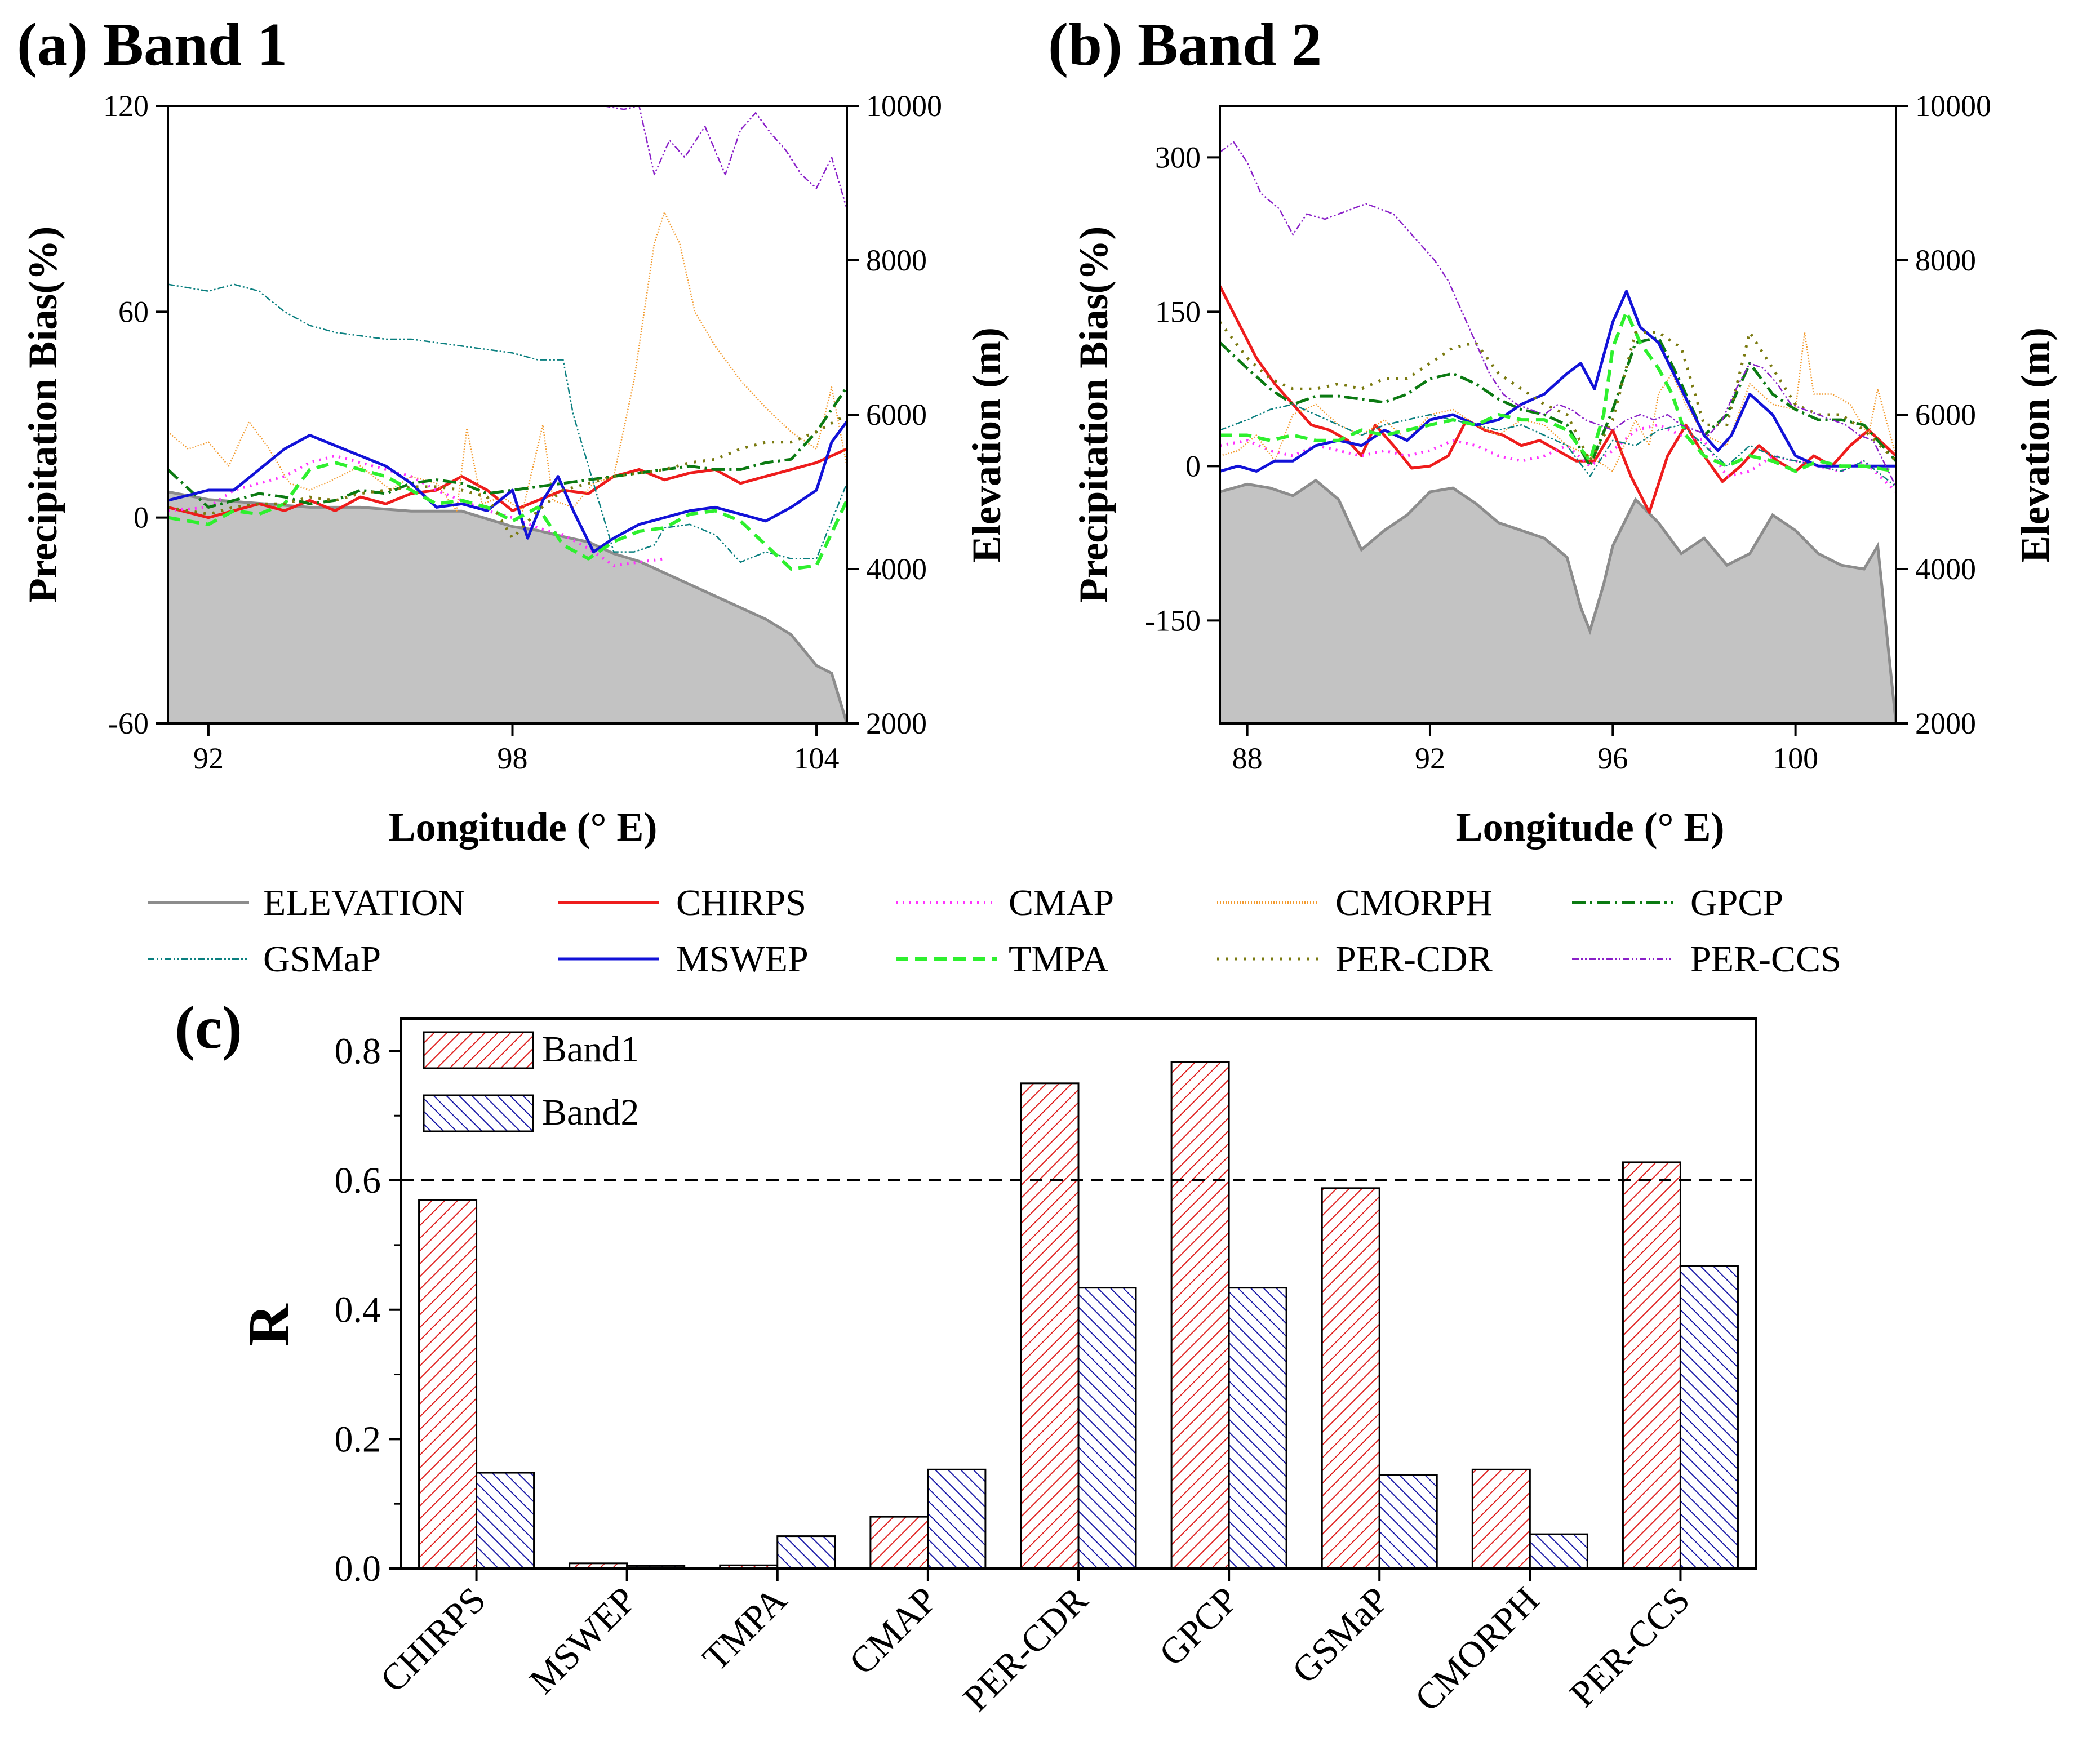 The width and height of the screenshot is (2078, 1764). What do you see at coordinates (1178, 157) in the screenshot?
I see `b-ytick-label: 300` at bounding box center [1178, 157].